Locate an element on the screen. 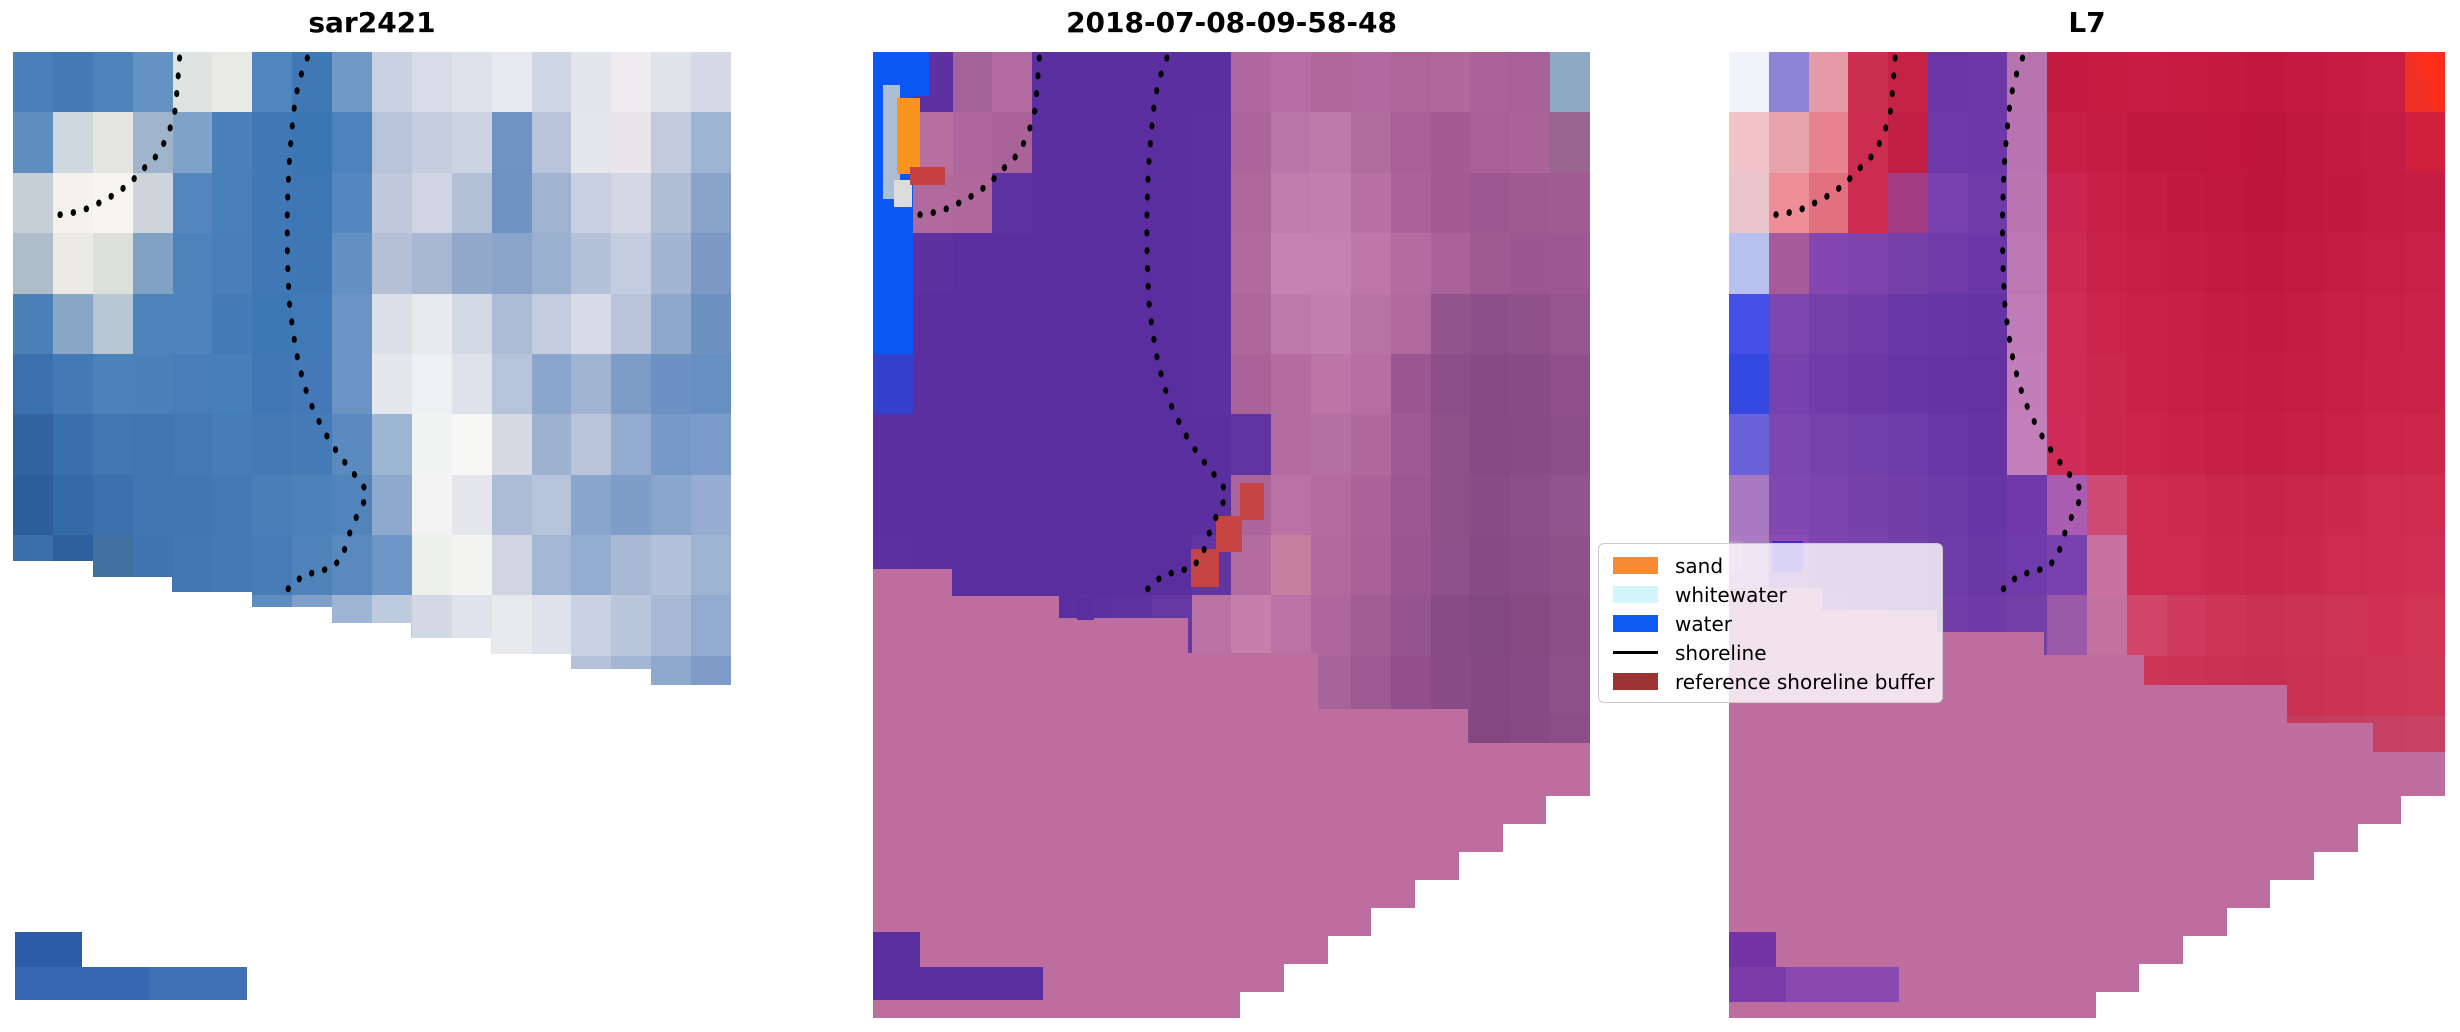  legend-row-sand: sand is located at coordinates (1768, 565).